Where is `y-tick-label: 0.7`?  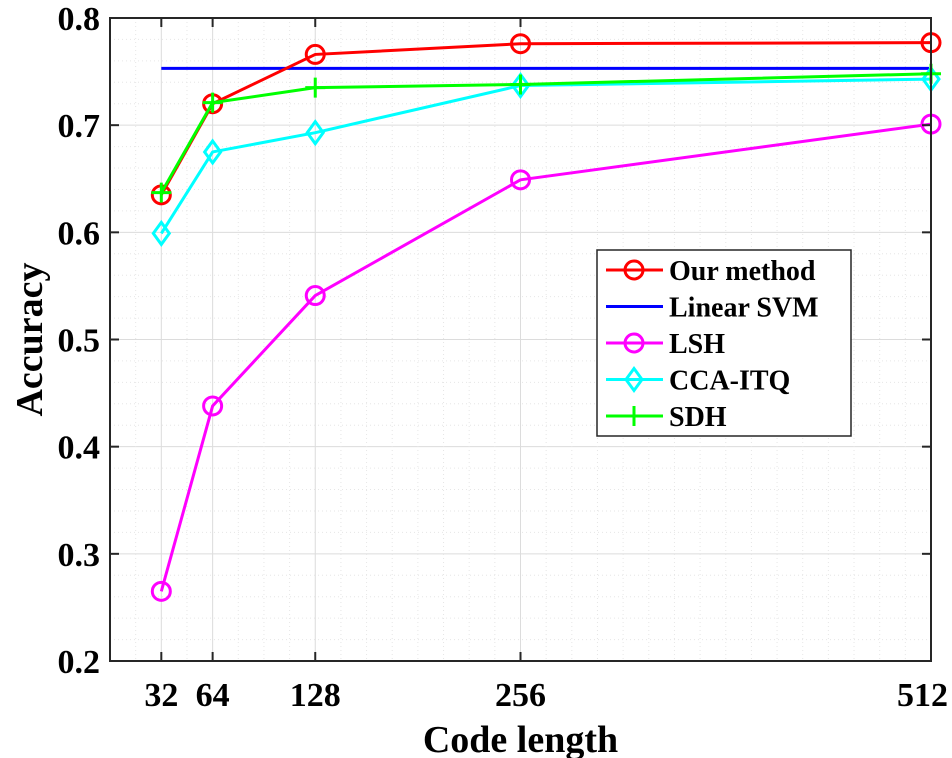
y-tick-label: 0.7 is located at coordinates (79, 126).